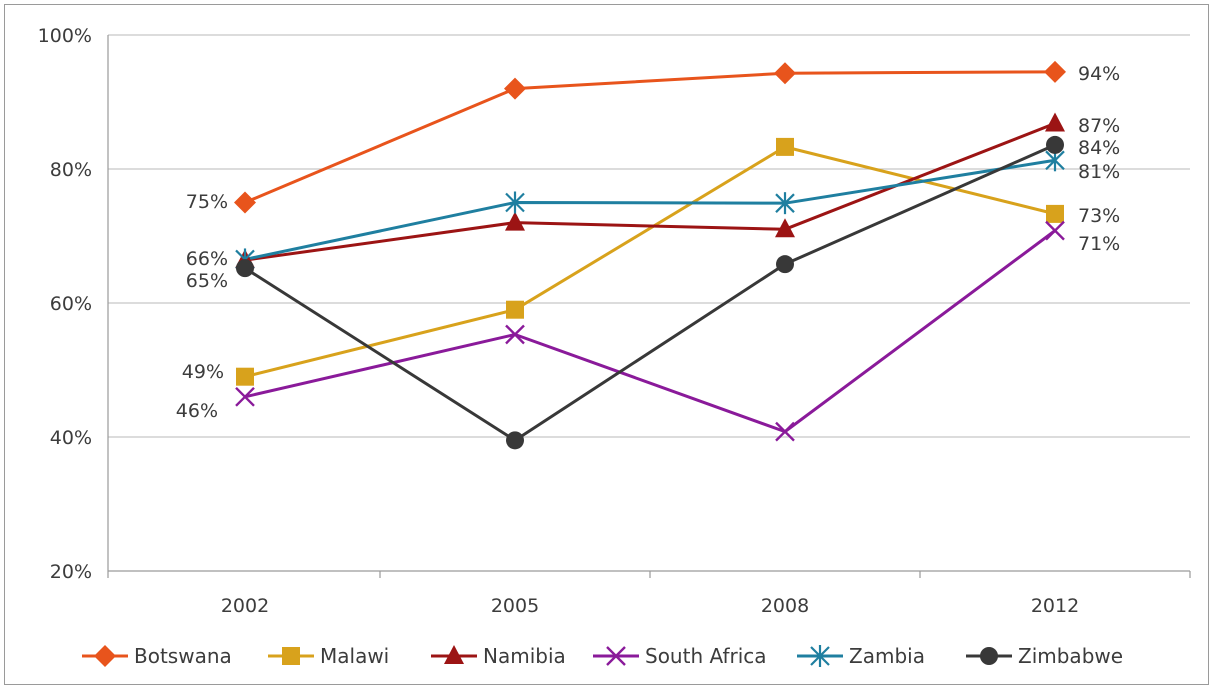 This screenshot has height=691, width=1215. What do you see at coordinates (524, 656) in the screenshot?
I see `legend-label: Namibia` at bounding box center [524, 656].